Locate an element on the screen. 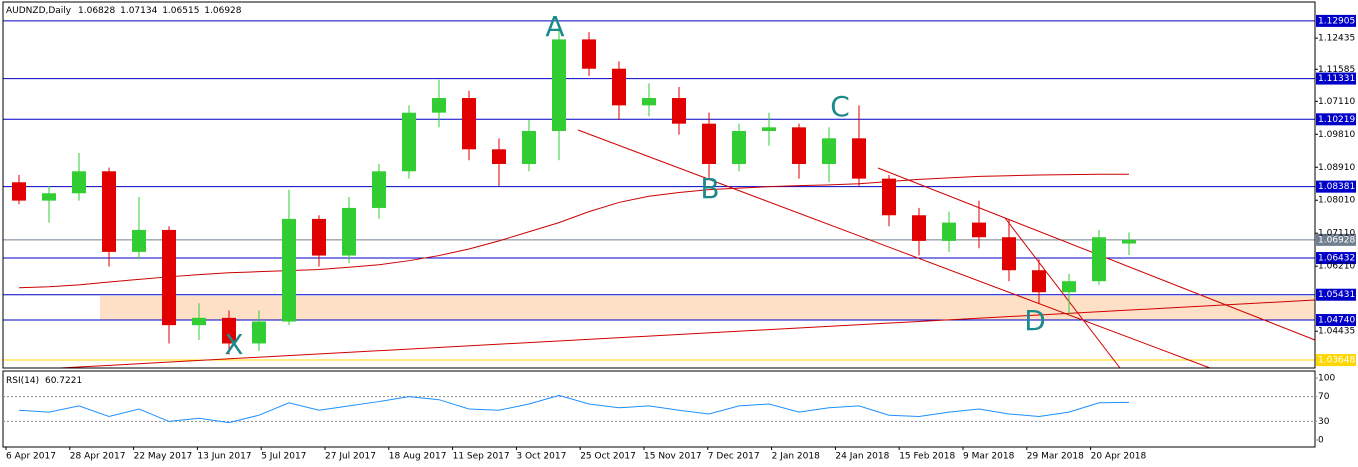 The image size is (1358, 467). x-tick-label: 2 Jan 2018 is located at coordinates (796, 457).